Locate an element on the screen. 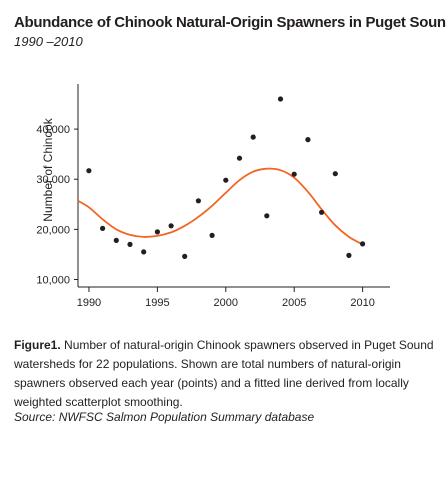  x-ticks: 1990 1995 2000 2005 2010 is located at coordinates (226, 298).